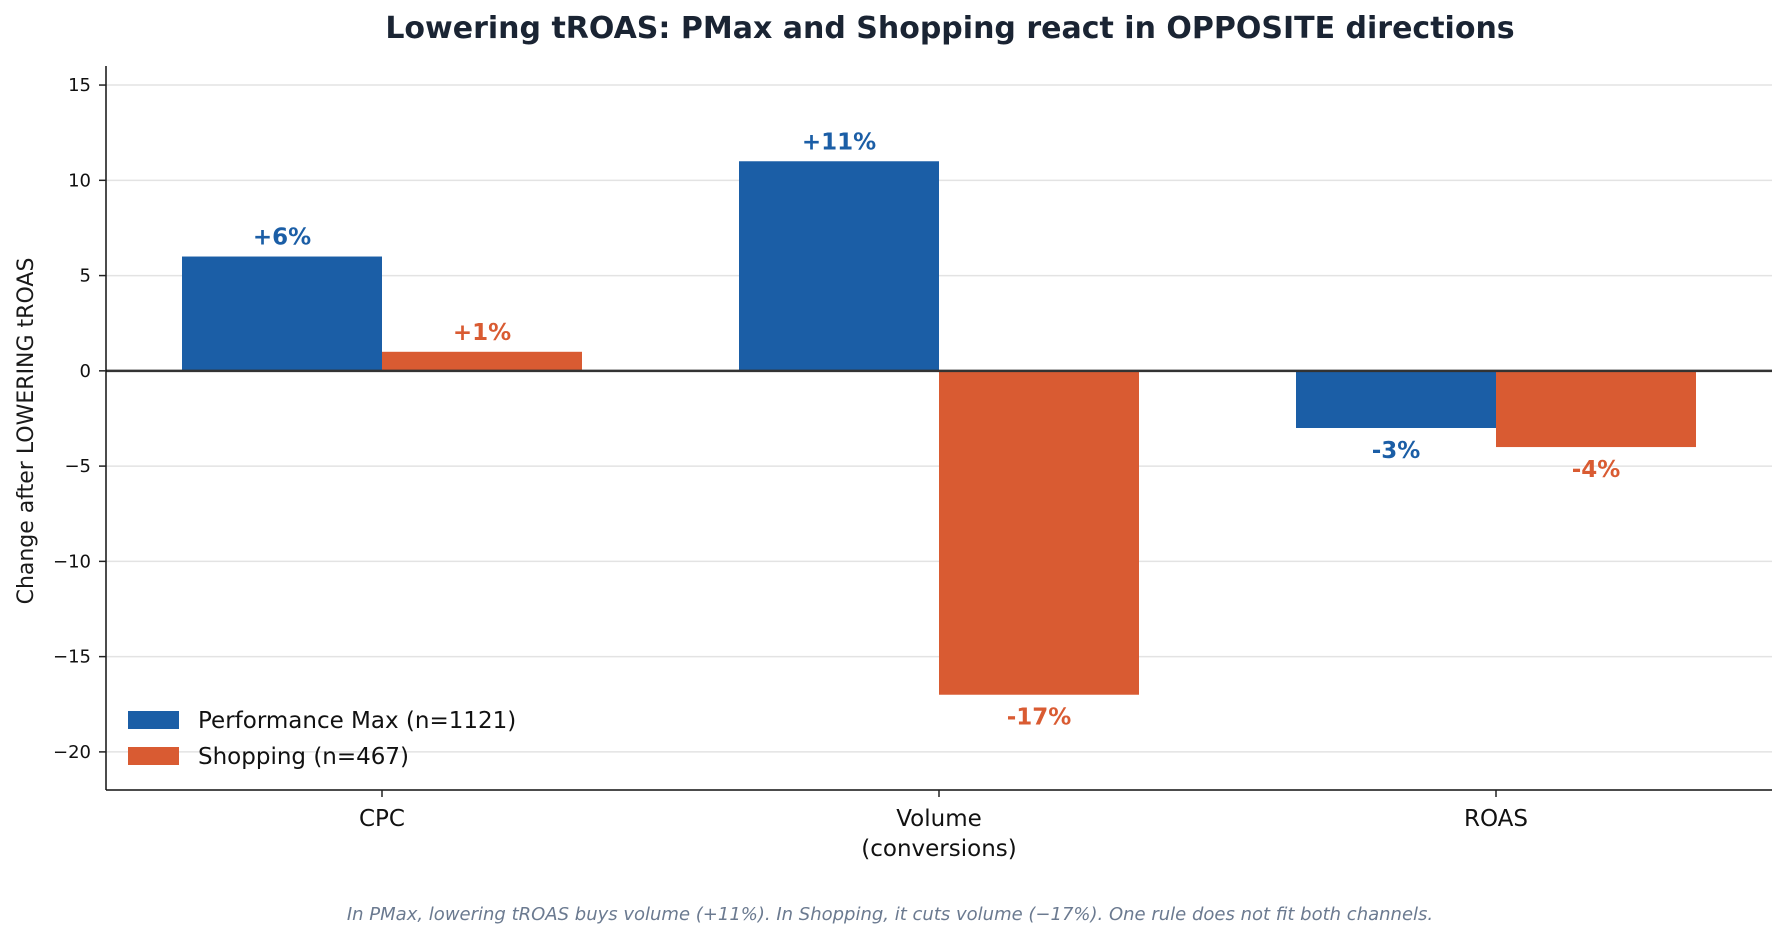 Image resolution: width=1782 pixels, height=936 pixels. Describe the element at coordinates (1396, 451) in the screenshot. I see `data-label: -3%` at that location.